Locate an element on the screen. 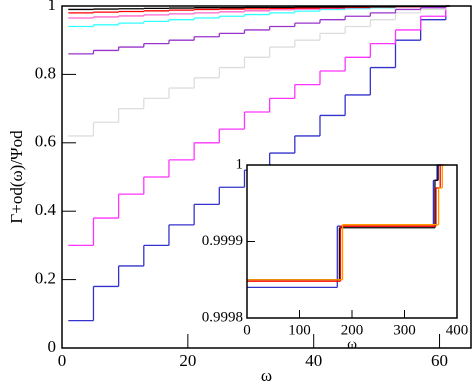  x-tick-label: 200 is located at coordinates (352, 330).